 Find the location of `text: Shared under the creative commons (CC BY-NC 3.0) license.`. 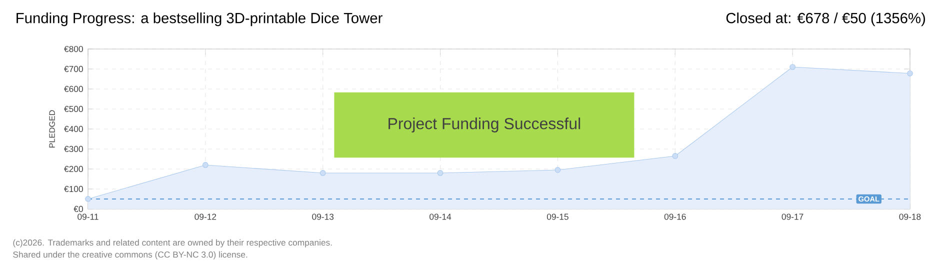

text: Shared under the creative commons (CC BY-NC 3.0) license. is located at coordinates (130, 255).